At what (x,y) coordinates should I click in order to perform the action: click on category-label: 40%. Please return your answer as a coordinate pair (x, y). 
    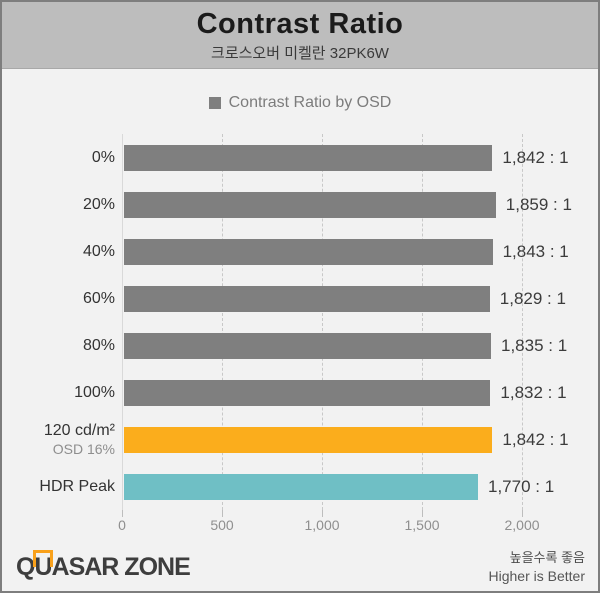
    Looking at the image, I should click on (98, 251).